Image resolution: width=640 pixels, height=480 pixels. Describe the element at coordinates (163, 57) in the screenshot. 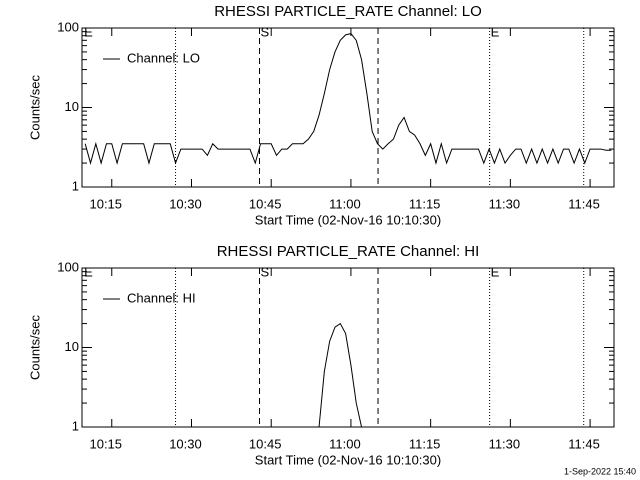

I see `legend-label: Channel: LO` at that location.